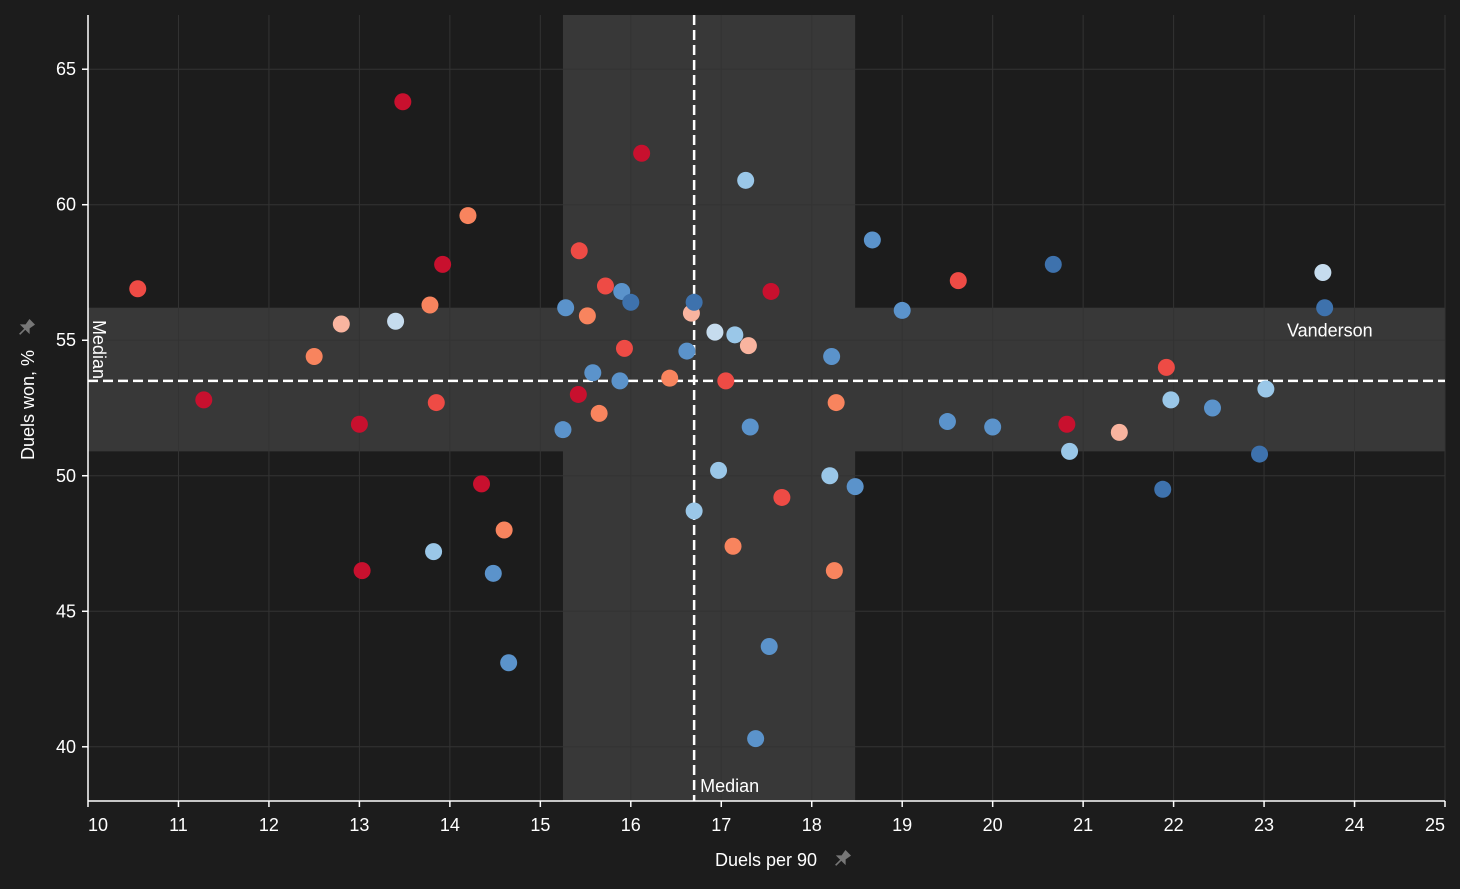 The width and height of the screenshot is (1460, 889). I want to click on x-tick-label: 23, so click(1264, 825).